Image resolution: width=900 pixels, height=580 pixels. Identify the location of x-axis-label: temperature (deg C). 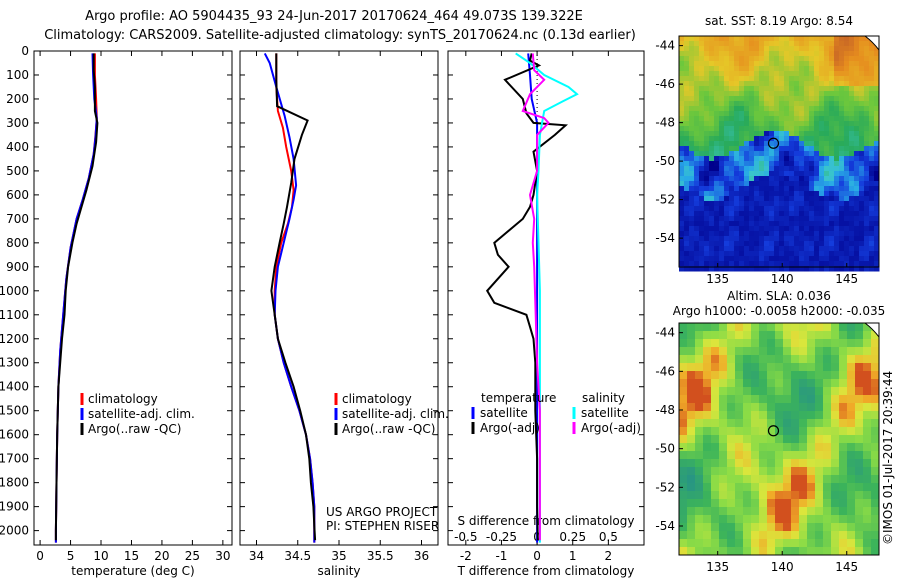
(132, 571).